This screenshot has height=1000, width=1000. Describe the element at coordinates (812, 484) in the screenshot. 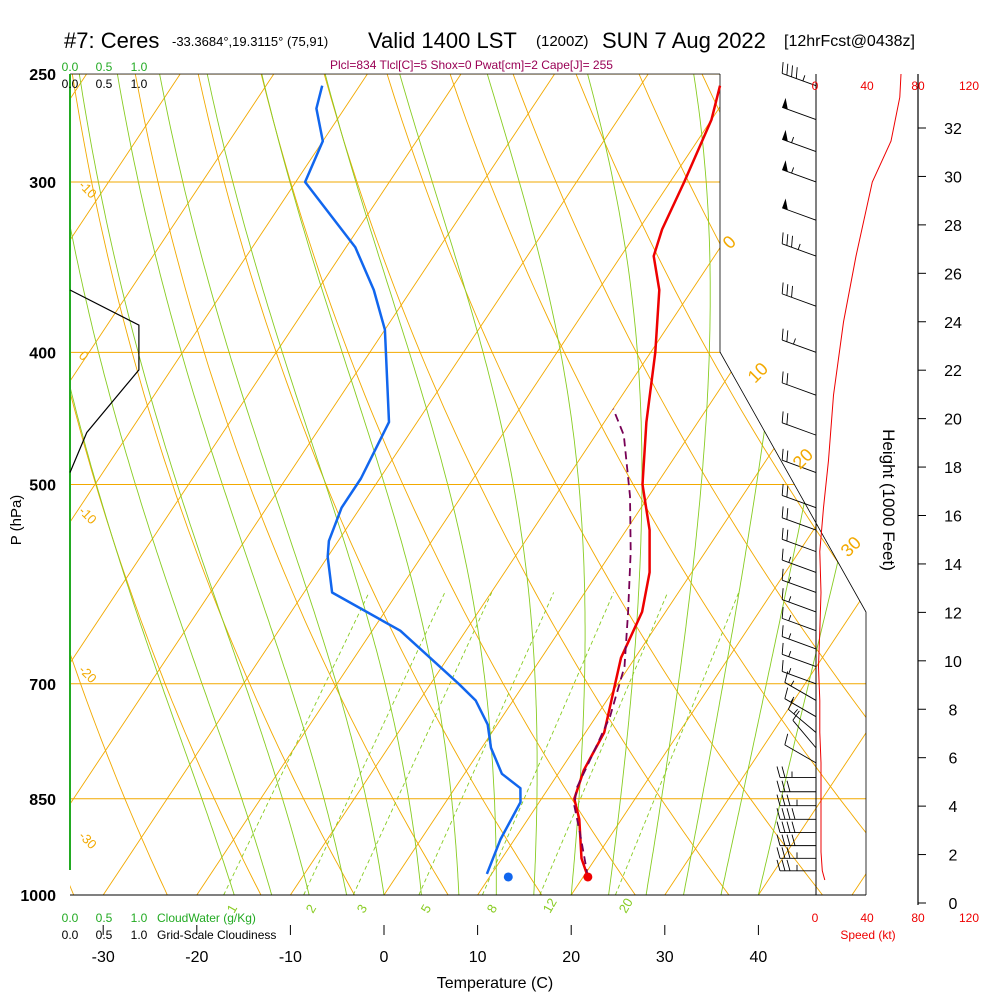

I see `isotherm-line` at that location.